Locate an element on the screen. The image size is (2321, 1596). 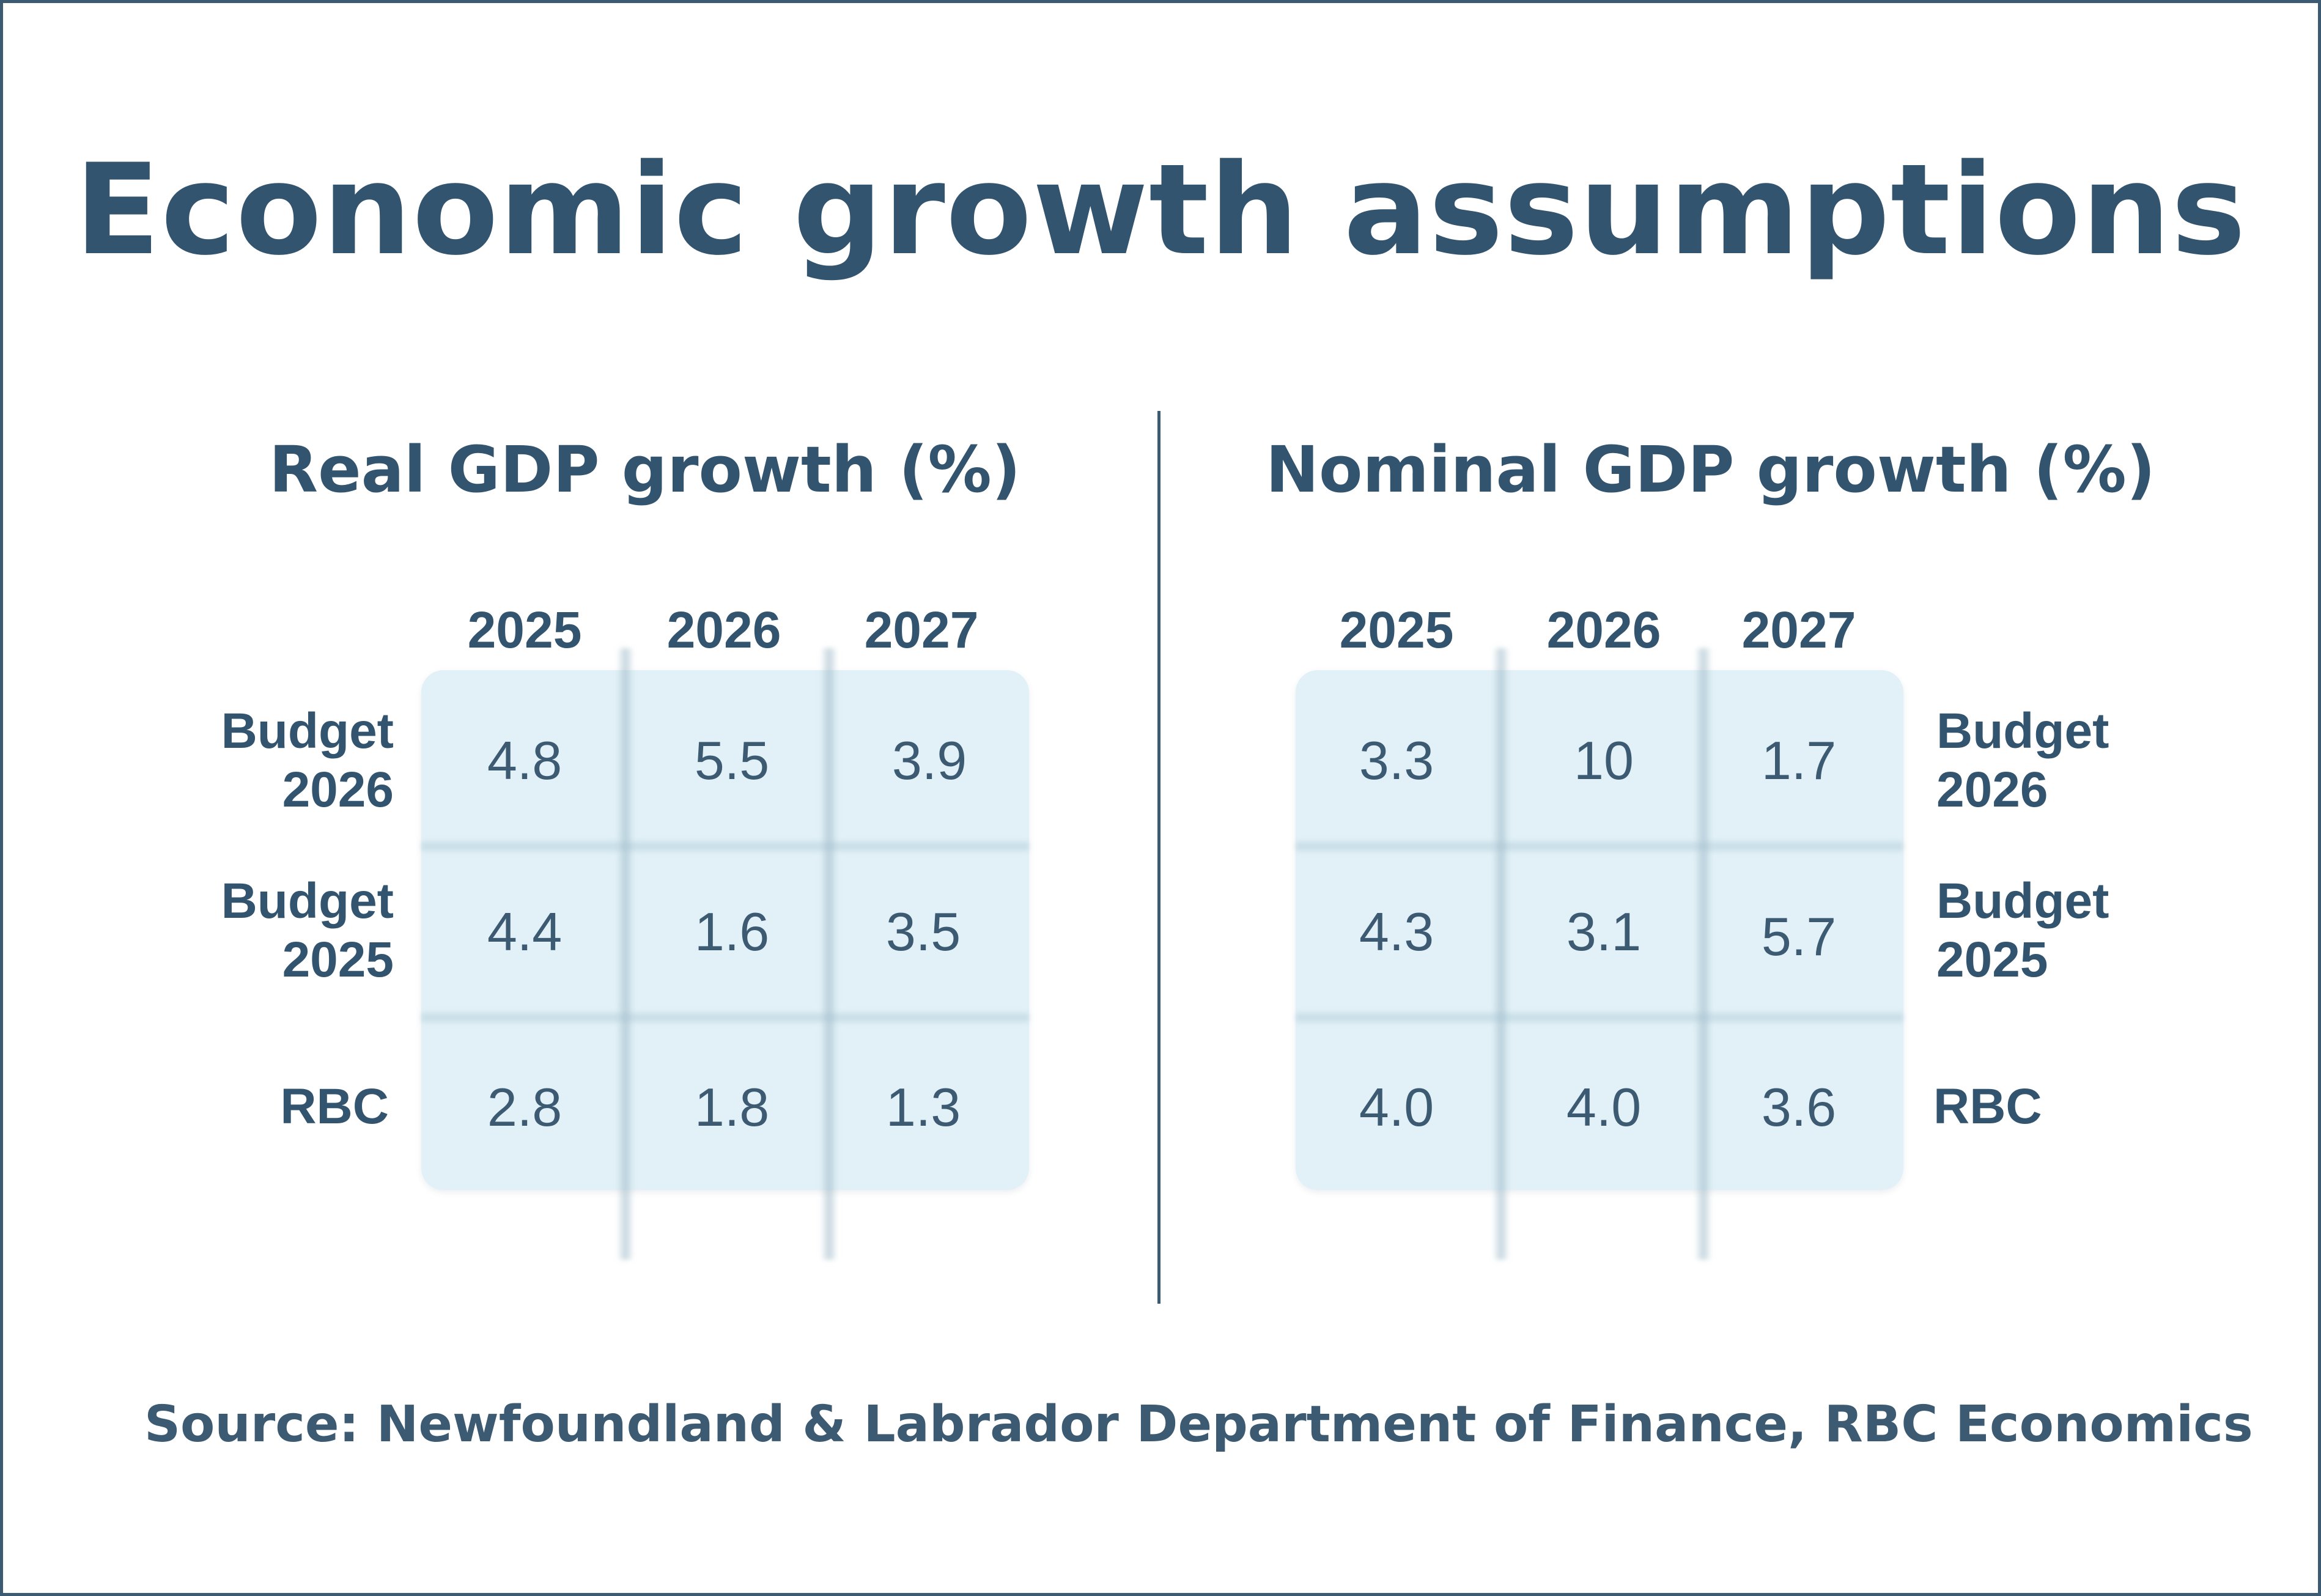
real-gdp-value: 1.3 is located at coordinates (923, 1107).